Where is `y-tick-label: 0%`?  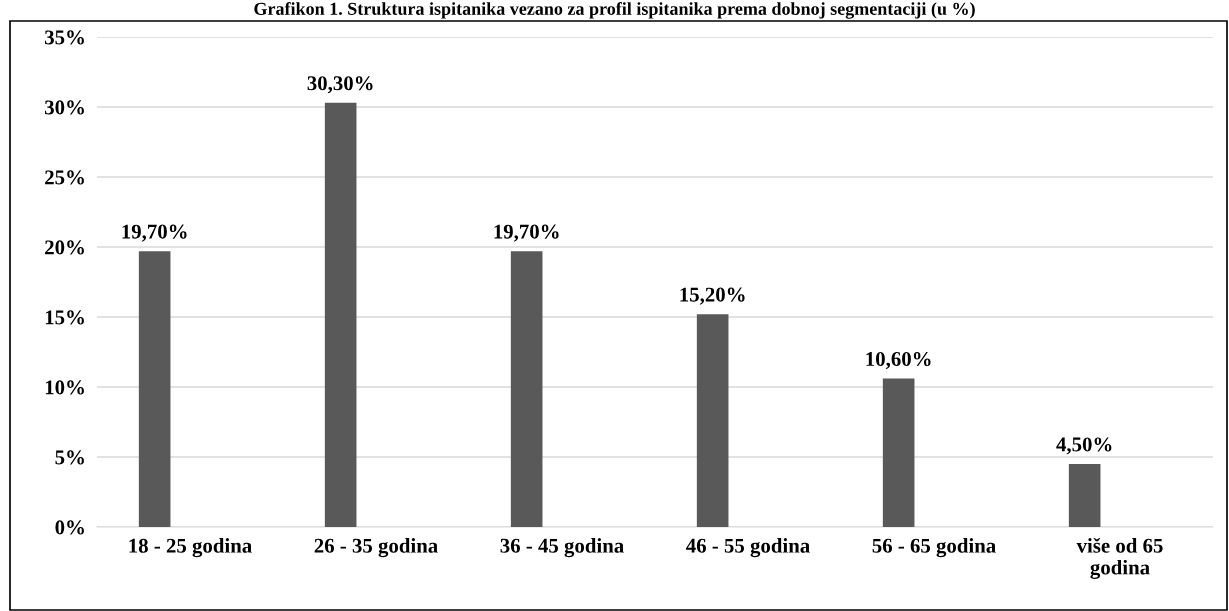 y-tick-label: 0% is located at coordinates (69, 527).